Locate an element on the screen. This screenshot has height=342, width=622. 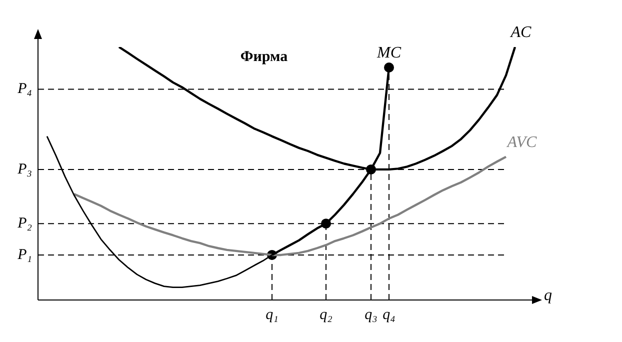
ref-line-label: P₁ is located at coordinates (24, 254).